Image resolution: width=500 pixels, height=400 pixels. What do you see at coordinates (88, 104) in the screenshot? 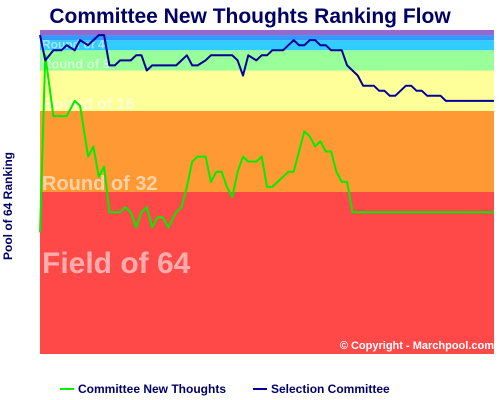
I see `band-label-2: Round of 16` at bounding box center [88, 104].